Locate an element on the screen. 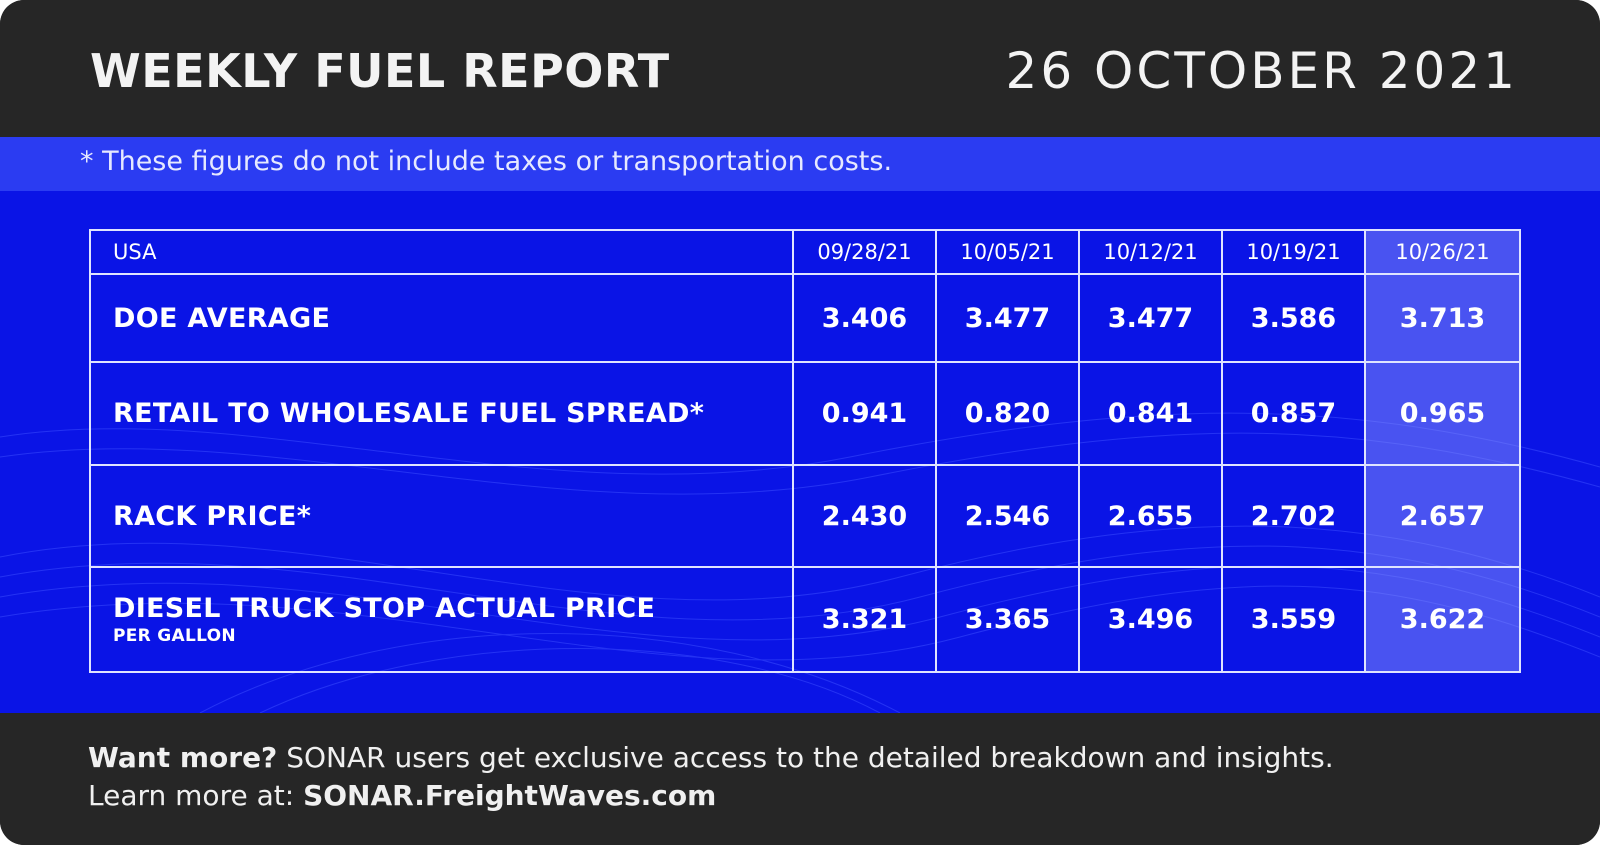 This screenshot has height=845, width=1600. table-cell: 0.941 is located at coordinates (864, 413).